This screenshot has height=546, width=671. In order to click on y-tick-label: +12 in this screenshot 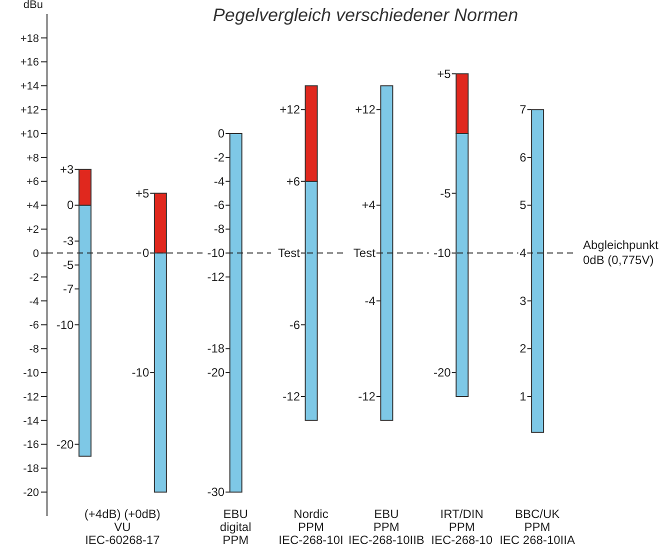, I will do `click(29, 110)`.